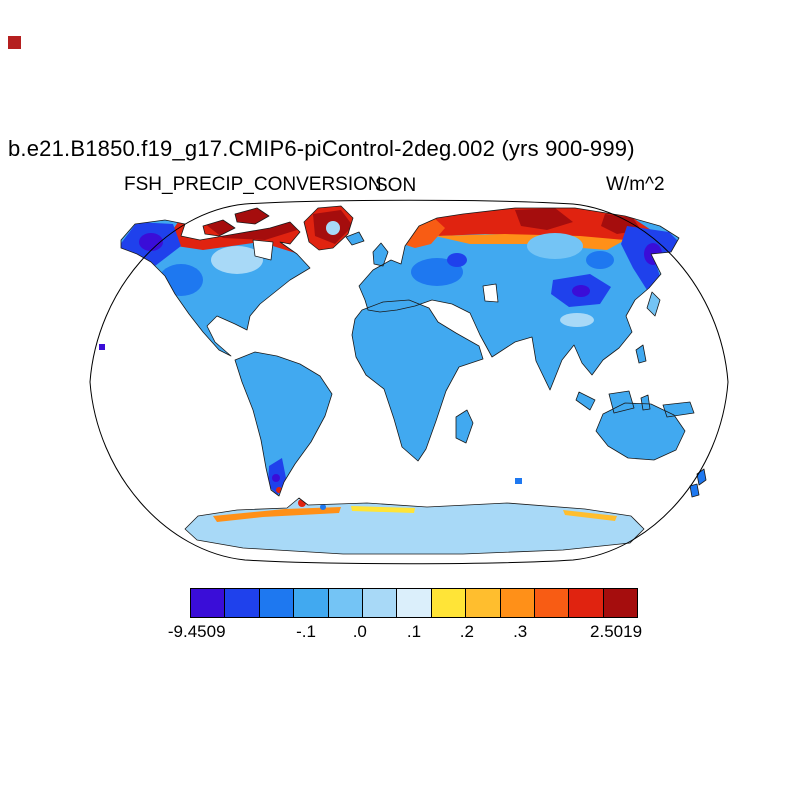 The image size is (800, 800). What do you see at coordinates (405, 633) in the screenshot?
I see `colorbar-ticks: -9.4509 -.1 .0 .1 .2 .3 2.5019` at bounding box center [405, 633].